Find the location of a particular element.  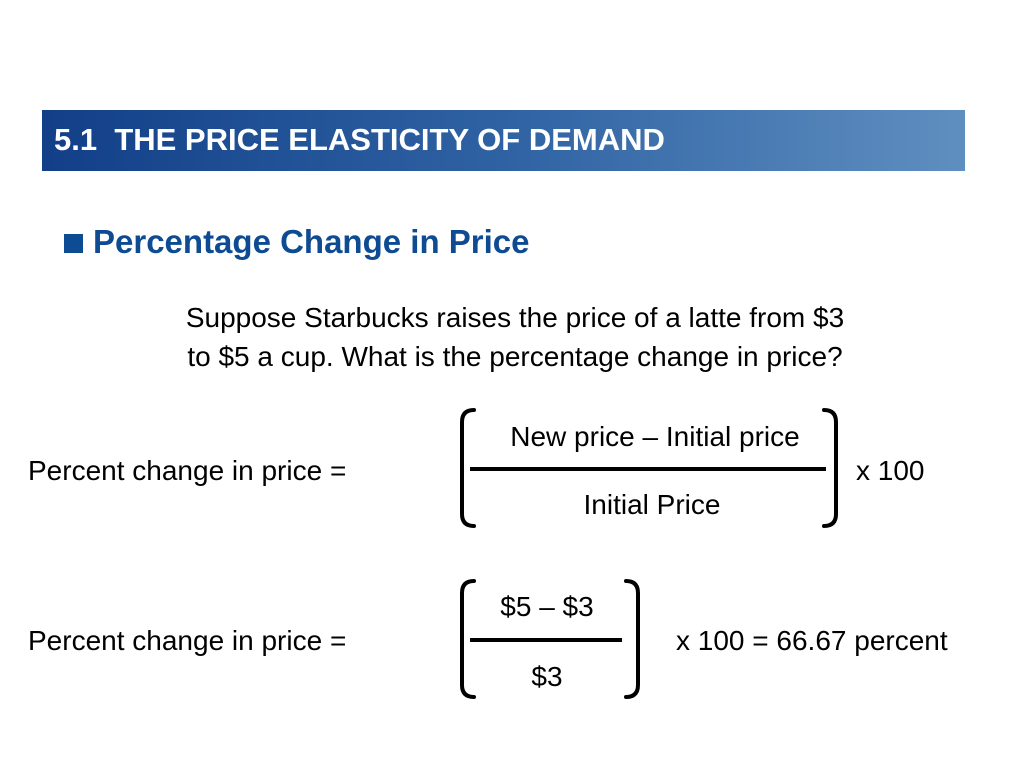

applied-left-bracket is located at coordinates (468, 639).